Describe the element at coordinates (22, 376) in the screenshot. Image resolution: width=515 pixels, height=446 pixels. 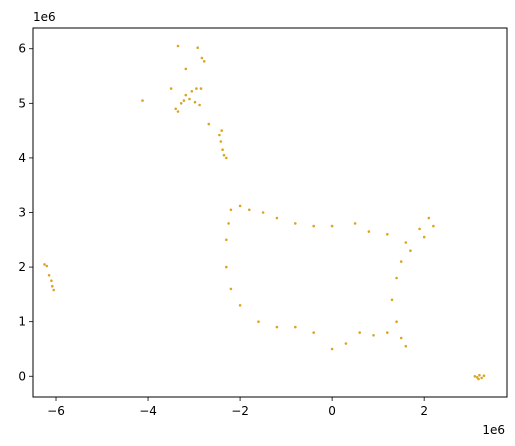
I see `y-tick-label: 0` at that location.